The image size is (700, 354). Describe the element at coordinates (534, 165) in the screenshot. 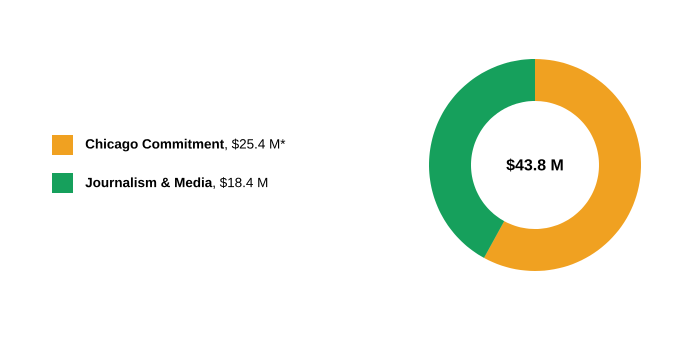

I see `text: $43.8 M` at that location.